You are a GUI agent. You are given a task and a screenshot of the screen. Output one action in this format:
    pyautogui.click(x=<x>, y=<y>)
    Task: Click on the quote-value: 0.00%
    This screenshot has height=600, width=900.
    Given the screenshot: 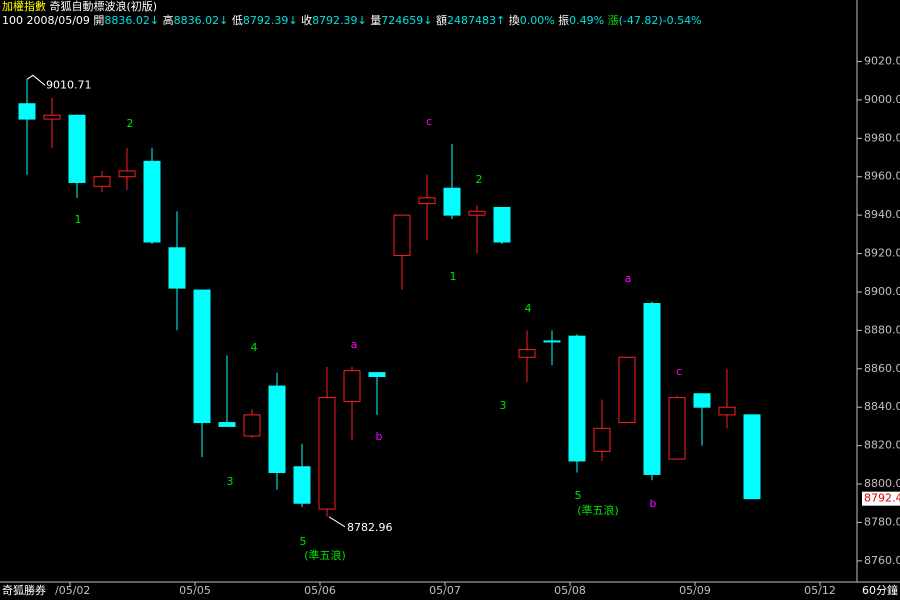 What is the action you would take?
    pyautogui.click(x=537, y=20)
    